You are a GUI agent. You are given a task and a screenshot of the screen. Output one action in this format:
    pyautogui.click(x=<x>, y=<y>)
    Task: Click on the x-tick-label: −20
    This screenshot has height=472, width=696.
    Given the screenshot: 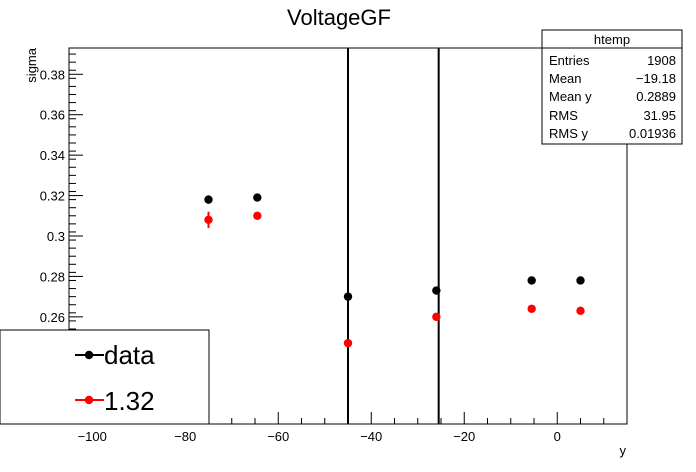 What is the action you would take?
    pyautogui.click(x=464, y=436)
    